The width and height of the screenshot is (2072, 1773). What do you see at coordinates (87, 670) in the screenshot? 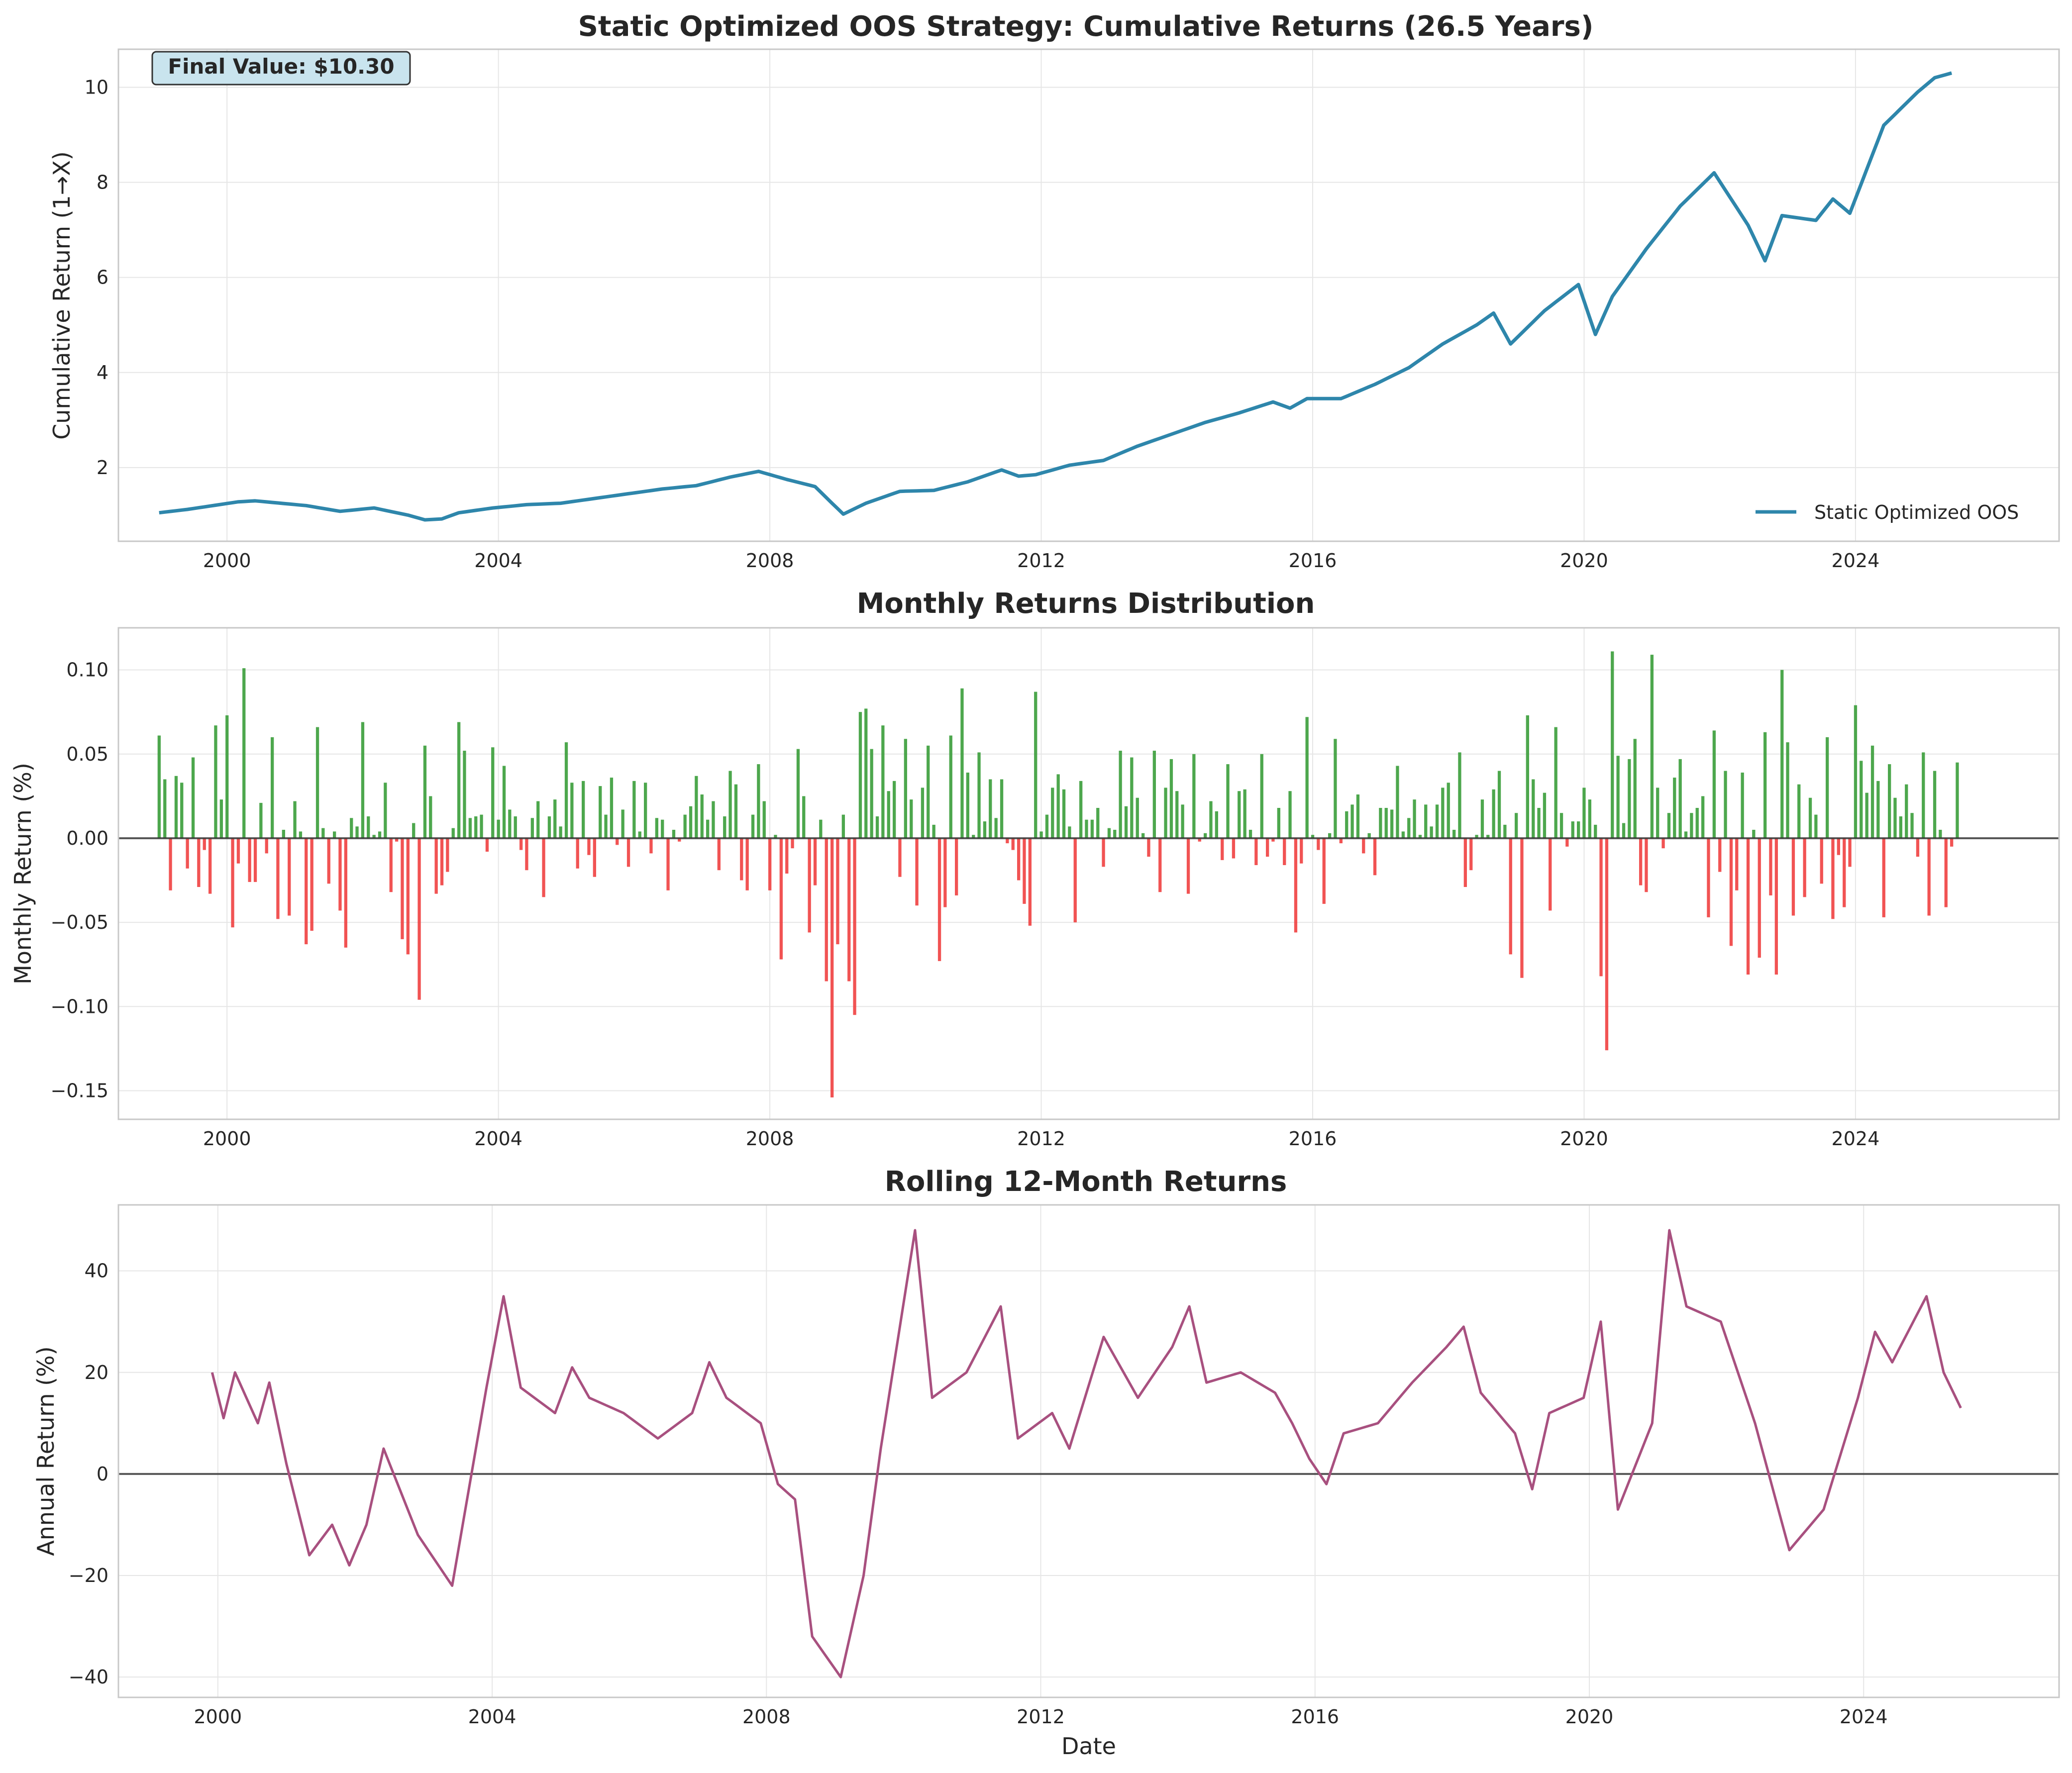
I see `y-tick-label: 0.10` at bounding box center [87, 670].